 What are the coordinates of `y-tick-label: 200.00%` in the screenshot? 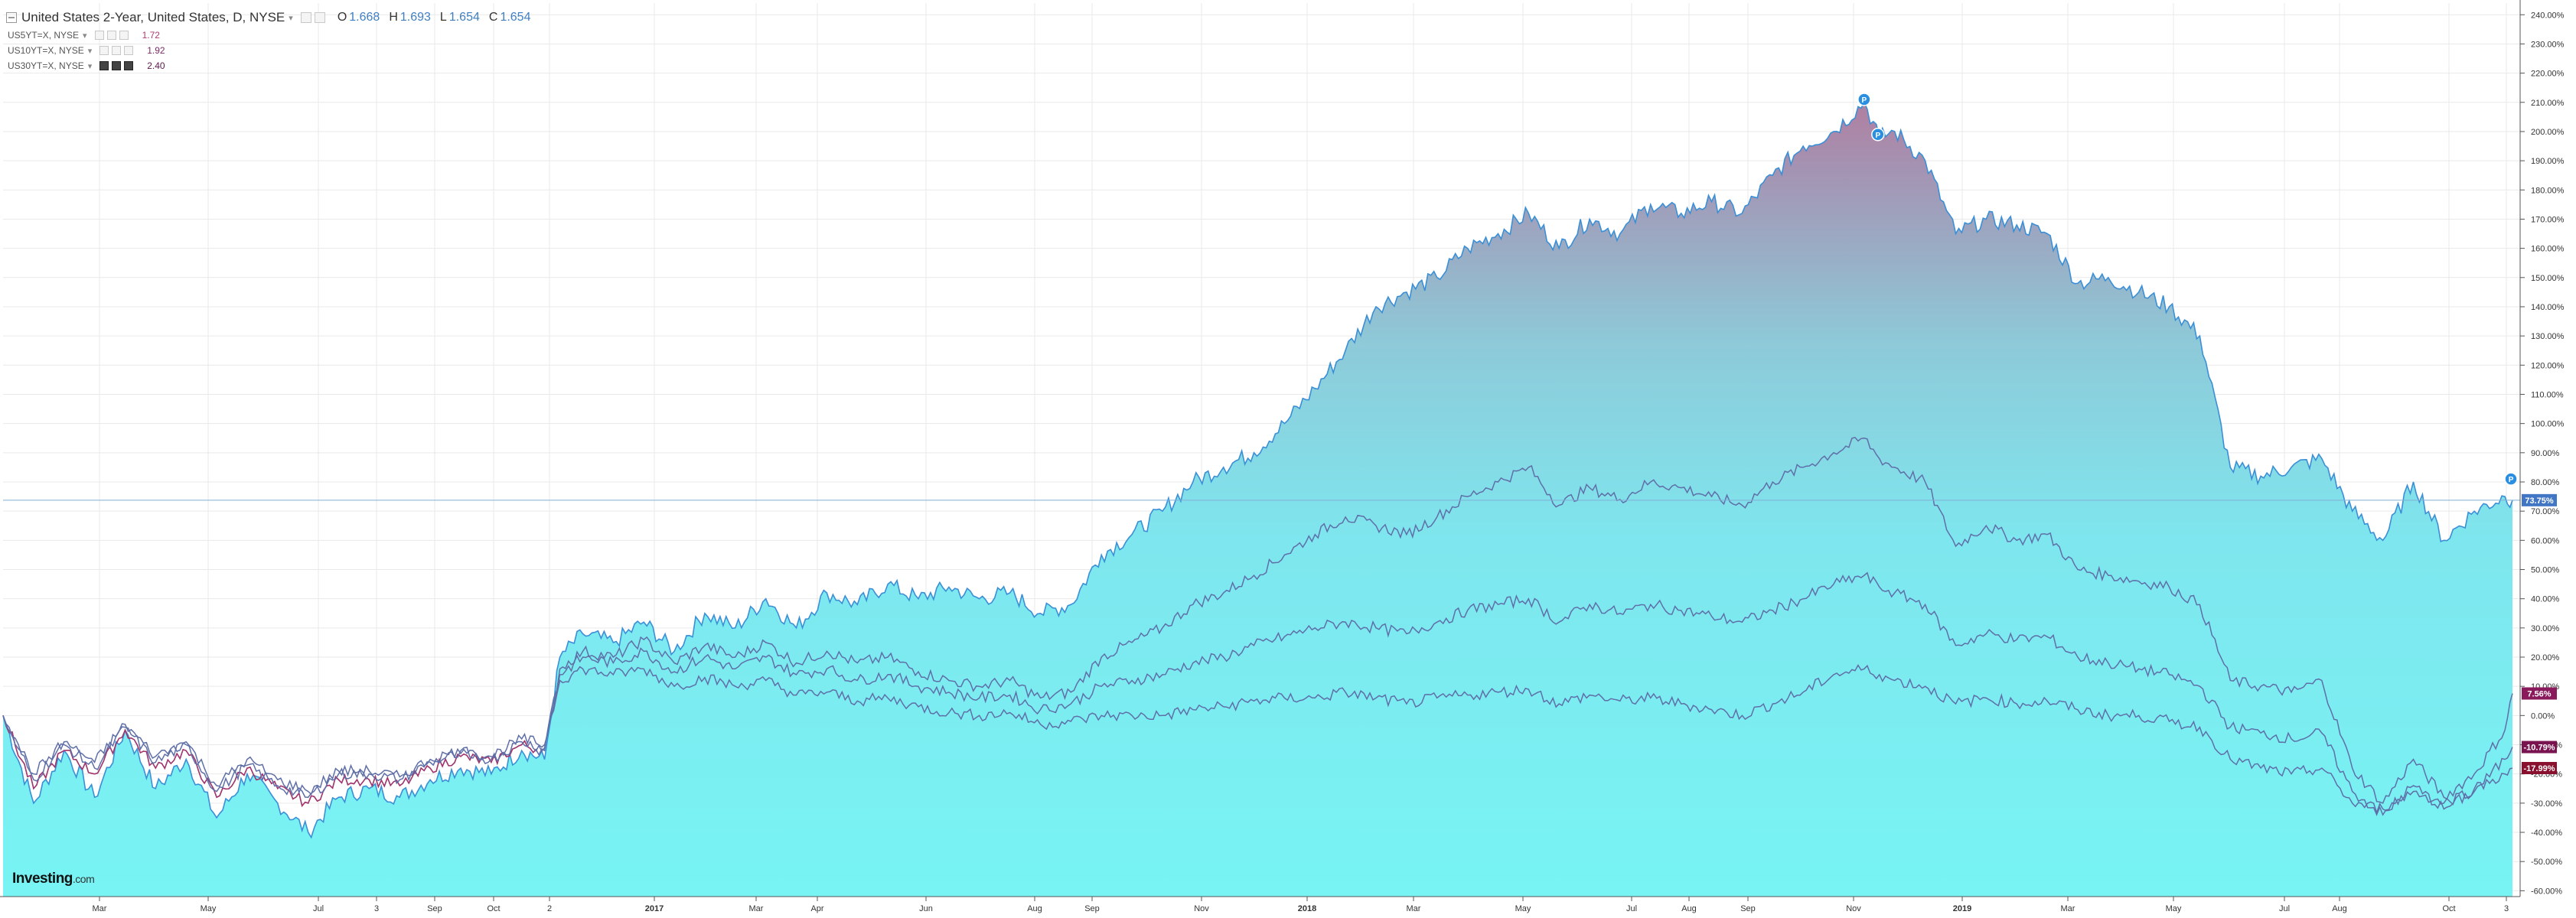 It's located at (2548, 132).